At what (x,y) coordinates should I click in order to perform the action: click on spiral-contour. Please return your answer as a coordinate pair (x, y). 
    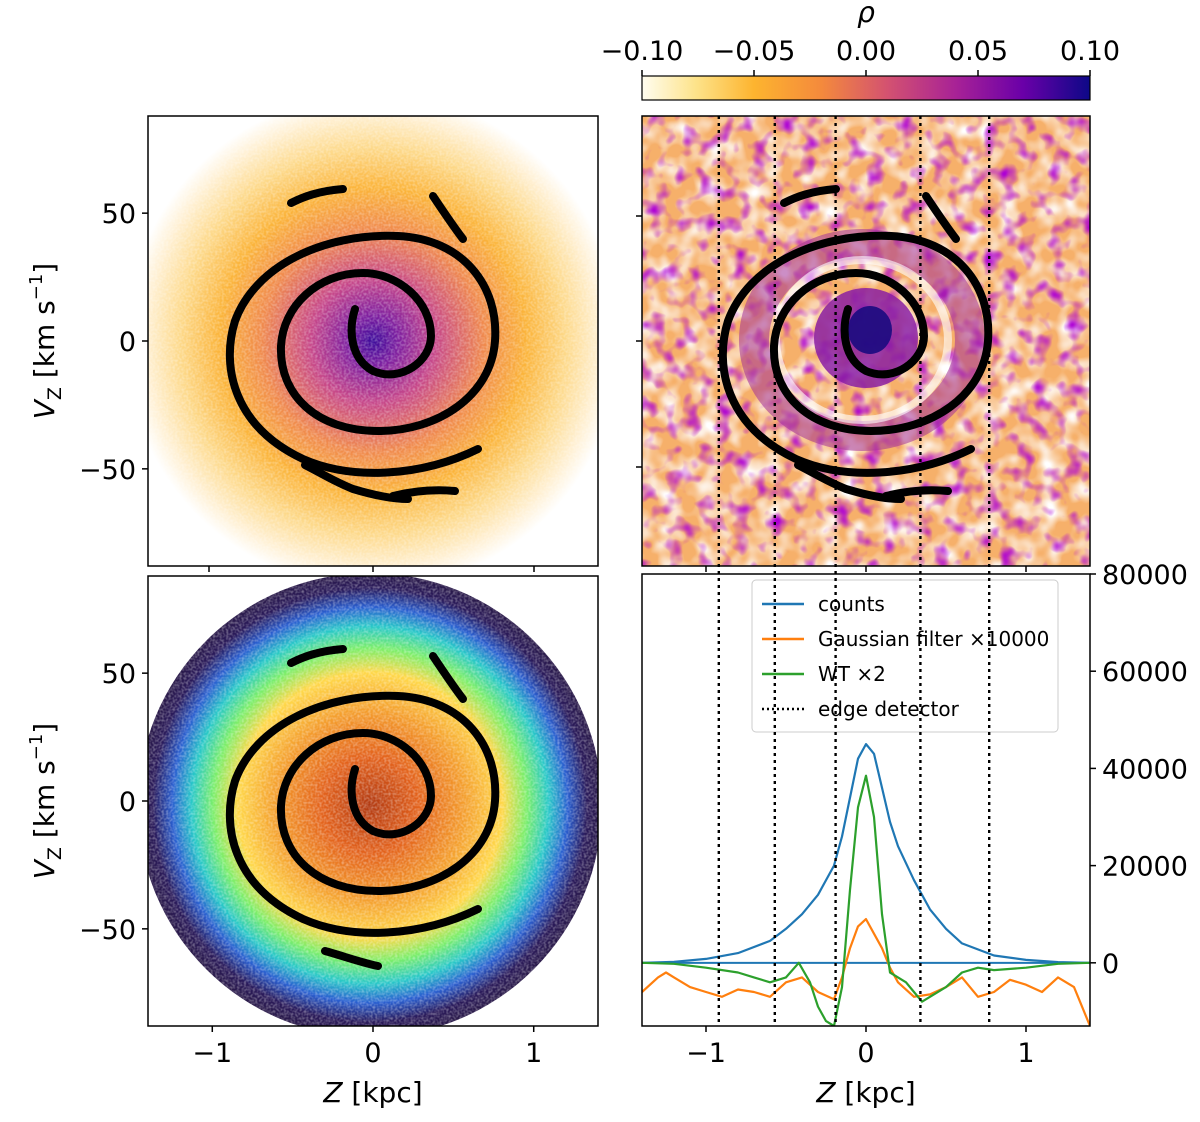
    Looking at the image, I should click on (362, 344).